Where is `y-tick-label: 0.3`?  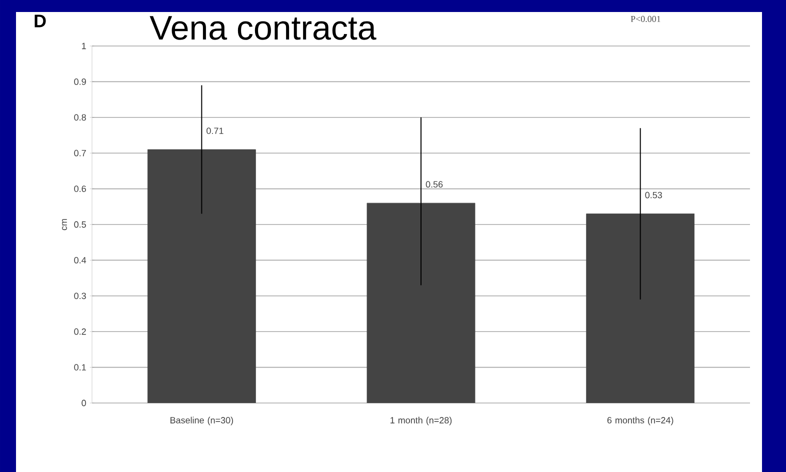
y-tick-label: 0.3 is located at coordinates (80, 296).